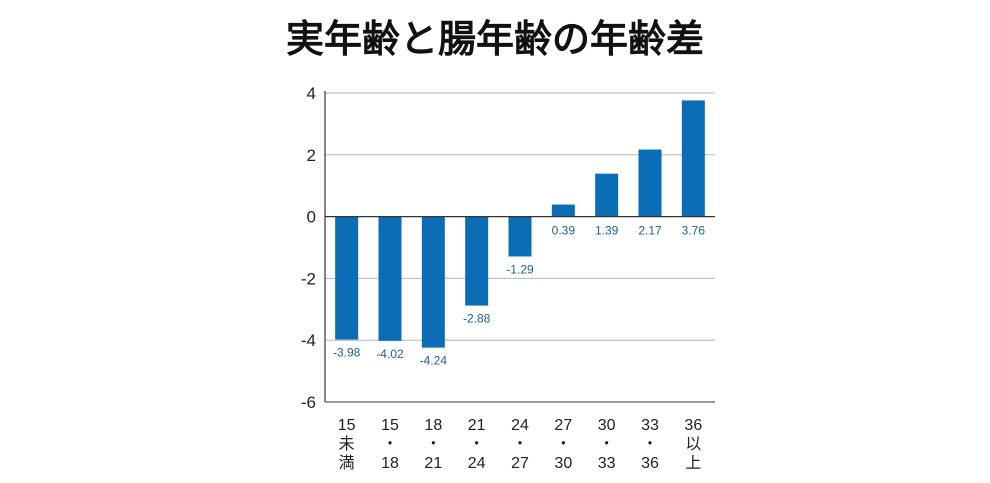  What do you see at coordinates (347, 353) in the screenshot?
I see `data-label: -3.98` at bounding box center [347, 353].